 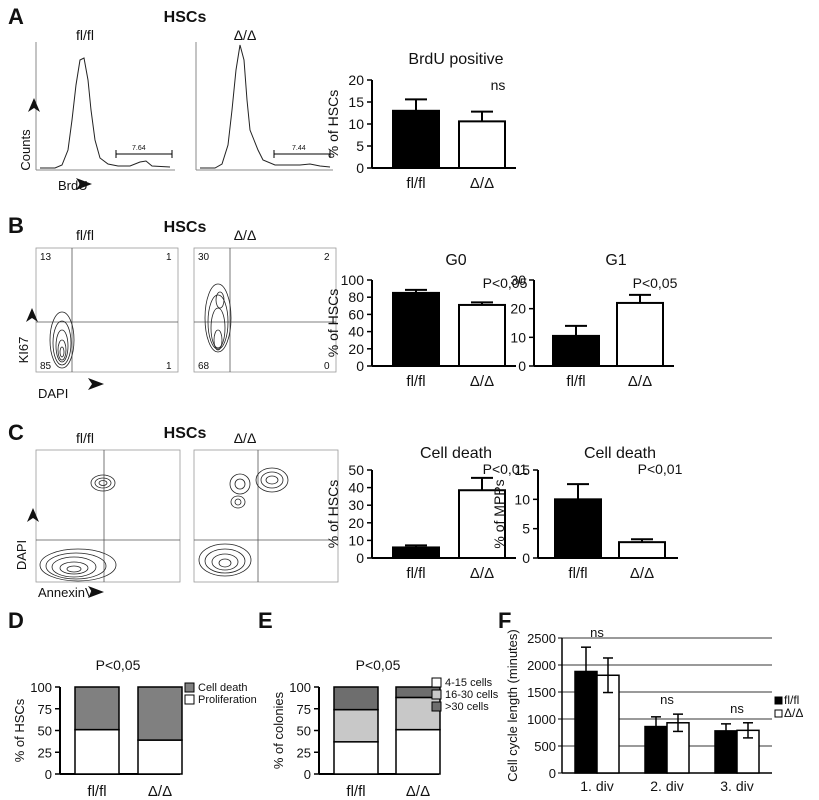 What do you see at coordinates (541, 638) in the screenshot?
I see `y-tick-label: 2500` at bounding box center [541, 638].